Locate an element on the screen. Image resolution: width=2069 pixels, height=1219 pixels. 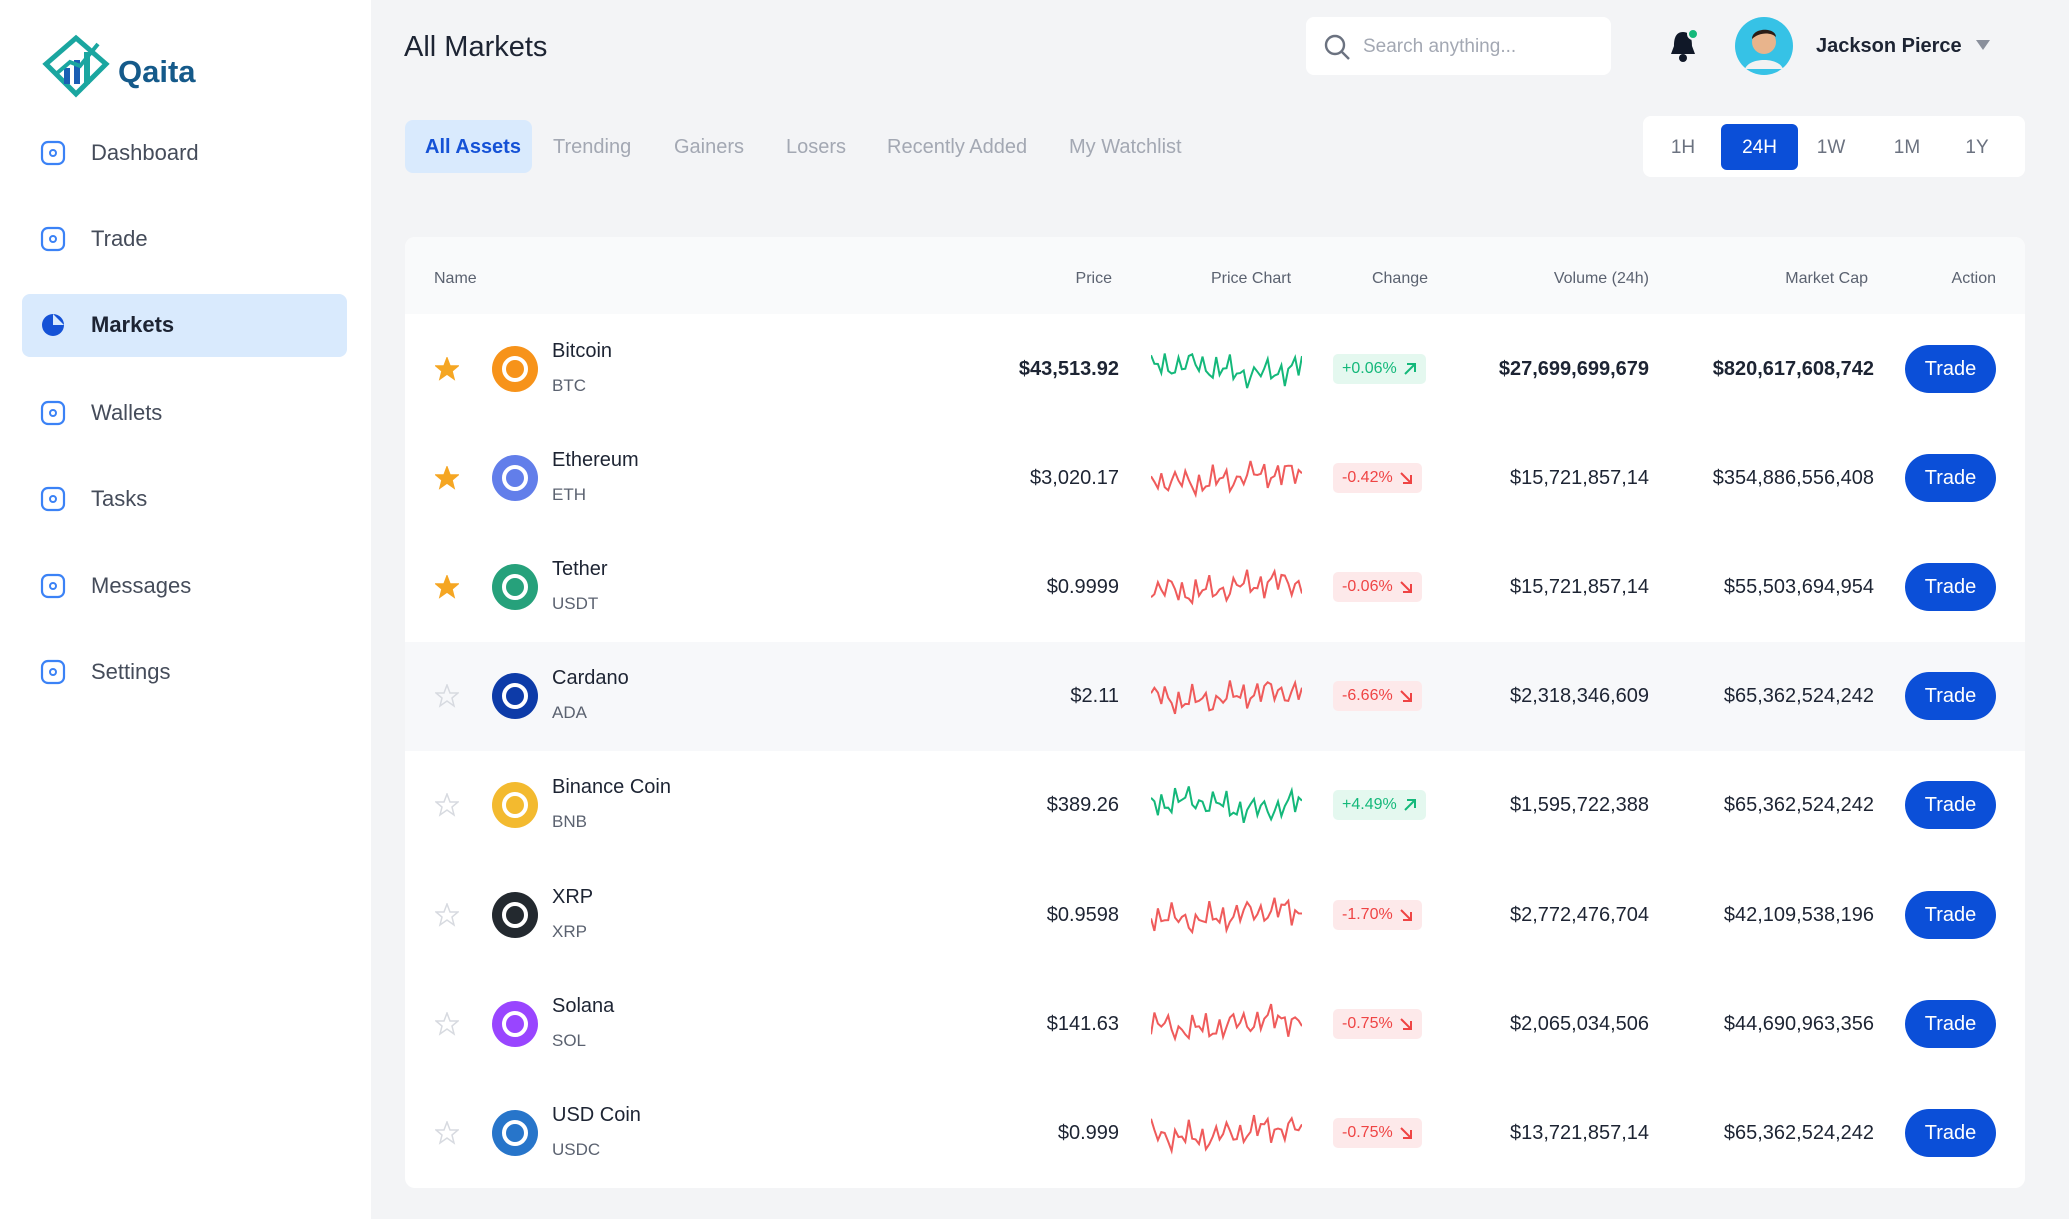
user-avatar-part is located at coordinates (1764, 42).